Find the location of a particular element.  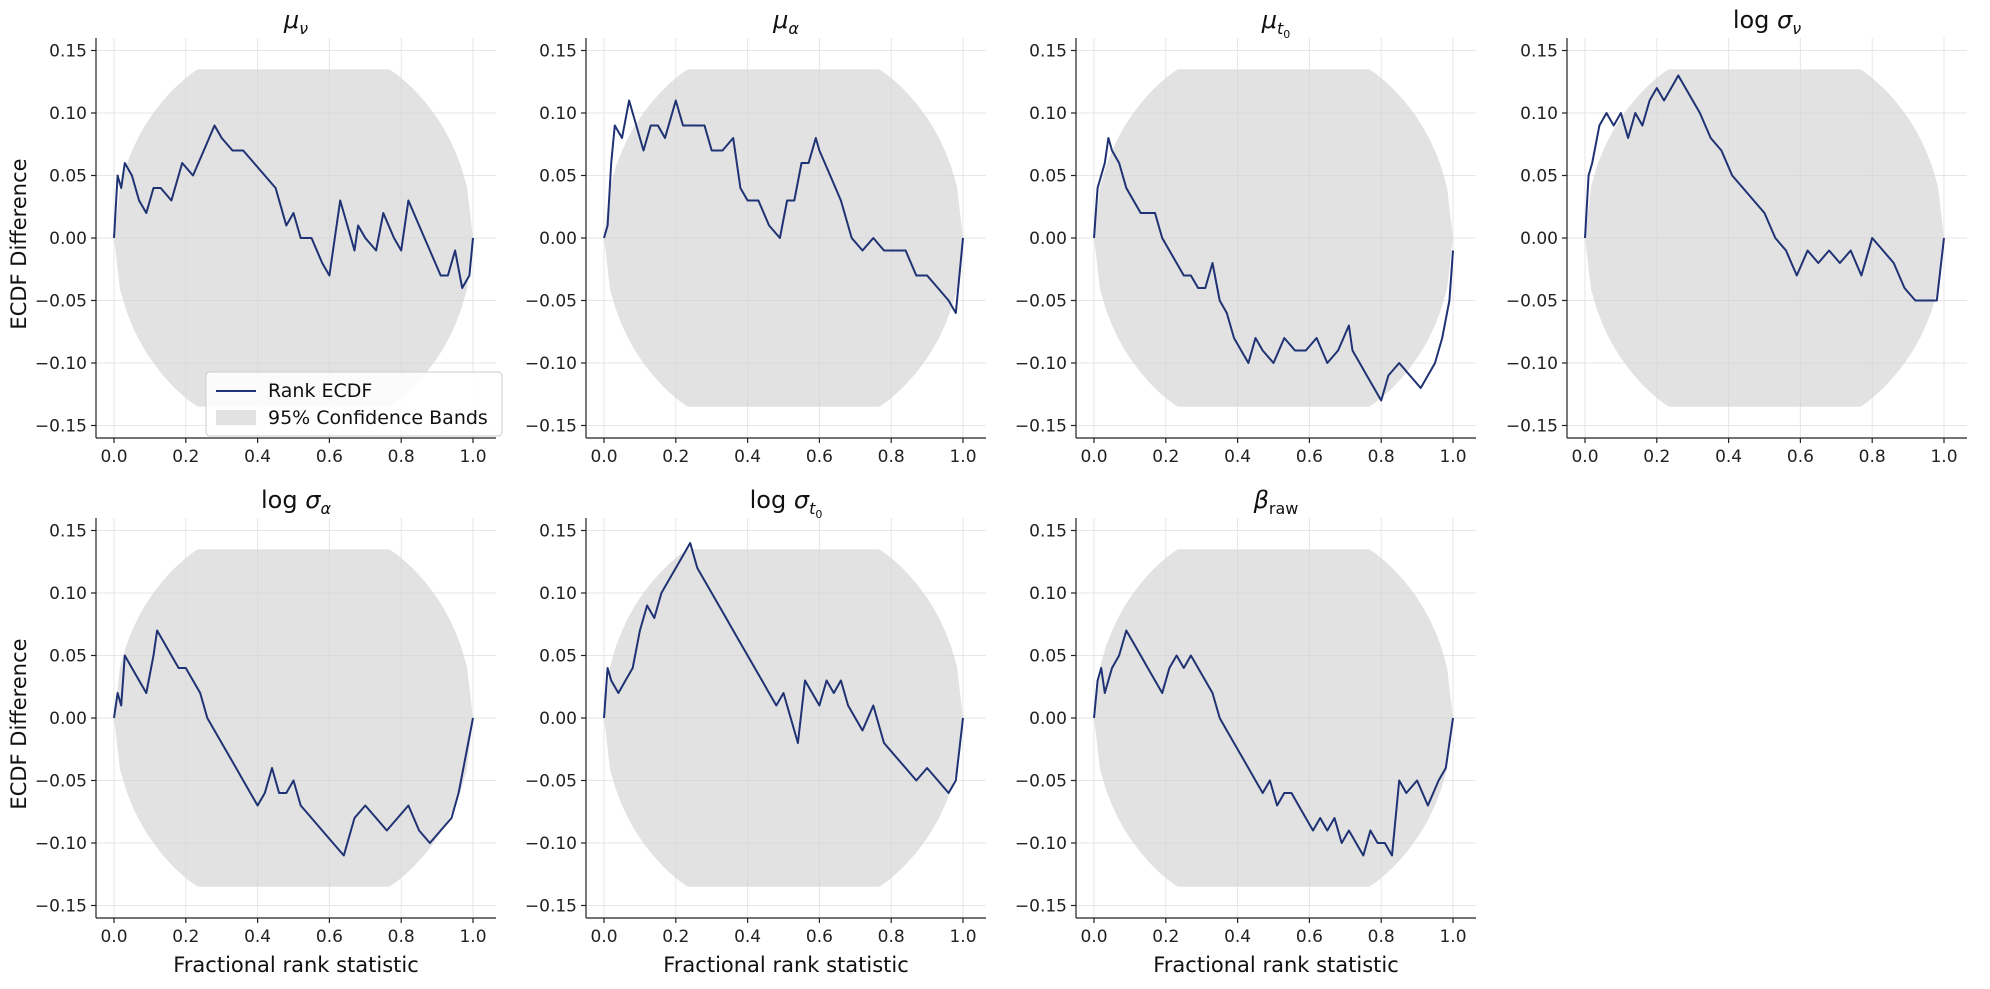

legend: Rank ECDF 95% Confidence Bands is located at coordinates (354, 404).